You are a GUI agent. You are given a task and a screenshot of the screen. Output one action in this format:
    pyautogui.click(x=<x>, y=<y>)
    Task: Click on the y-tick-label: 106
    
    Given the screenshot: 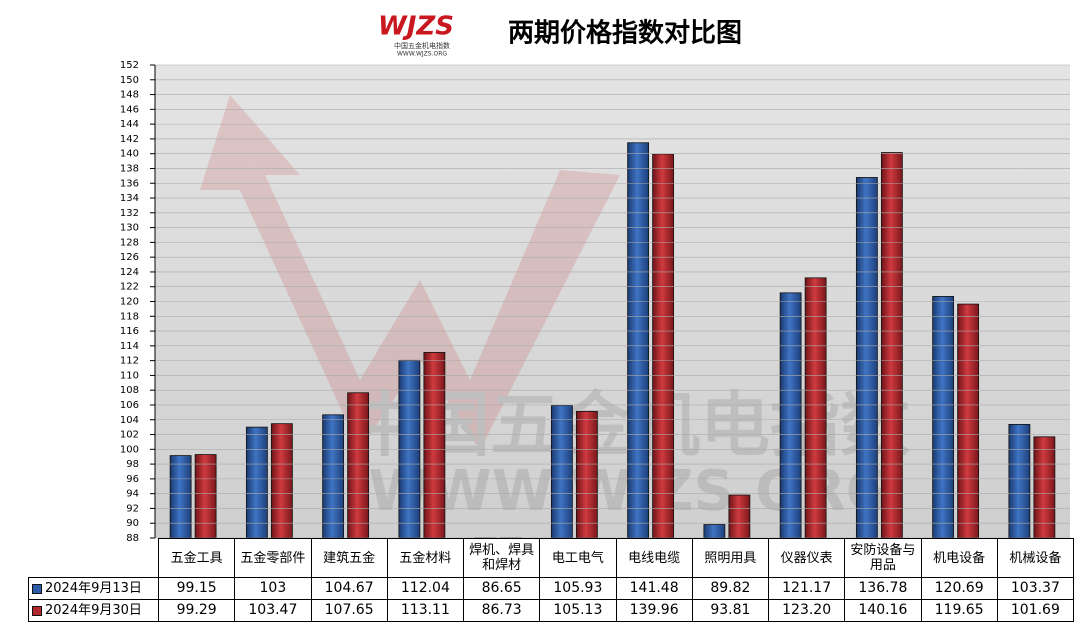 What is the action you would take?
    pyautogui.click(x=129, y=405)
    